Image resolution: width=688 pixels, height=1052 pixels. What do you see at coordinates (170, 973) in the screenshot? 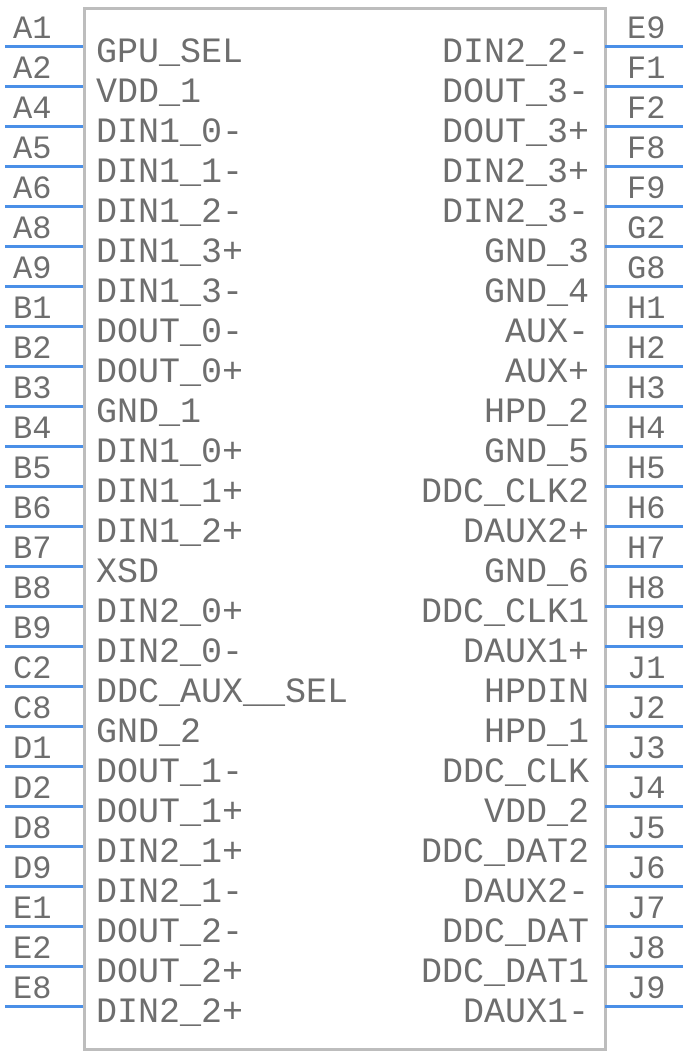
I see `signal-label: DOUT_2+` at bounding box center [170, 973].